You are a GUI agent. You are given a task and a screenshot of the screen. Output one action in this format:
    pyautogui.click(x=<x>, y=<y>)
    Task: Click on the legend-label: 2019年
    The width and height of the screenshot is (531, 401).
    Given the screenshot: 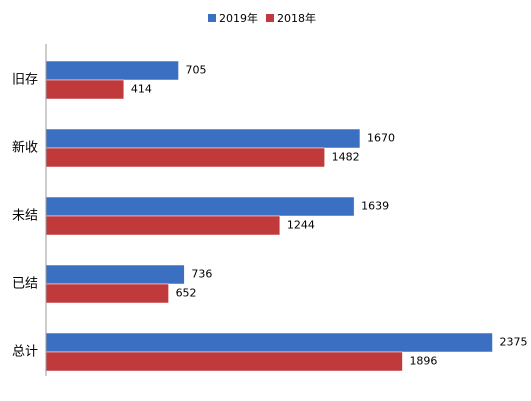 What is the action you would take?
    pyautogui.click(x=238, y=18)
    